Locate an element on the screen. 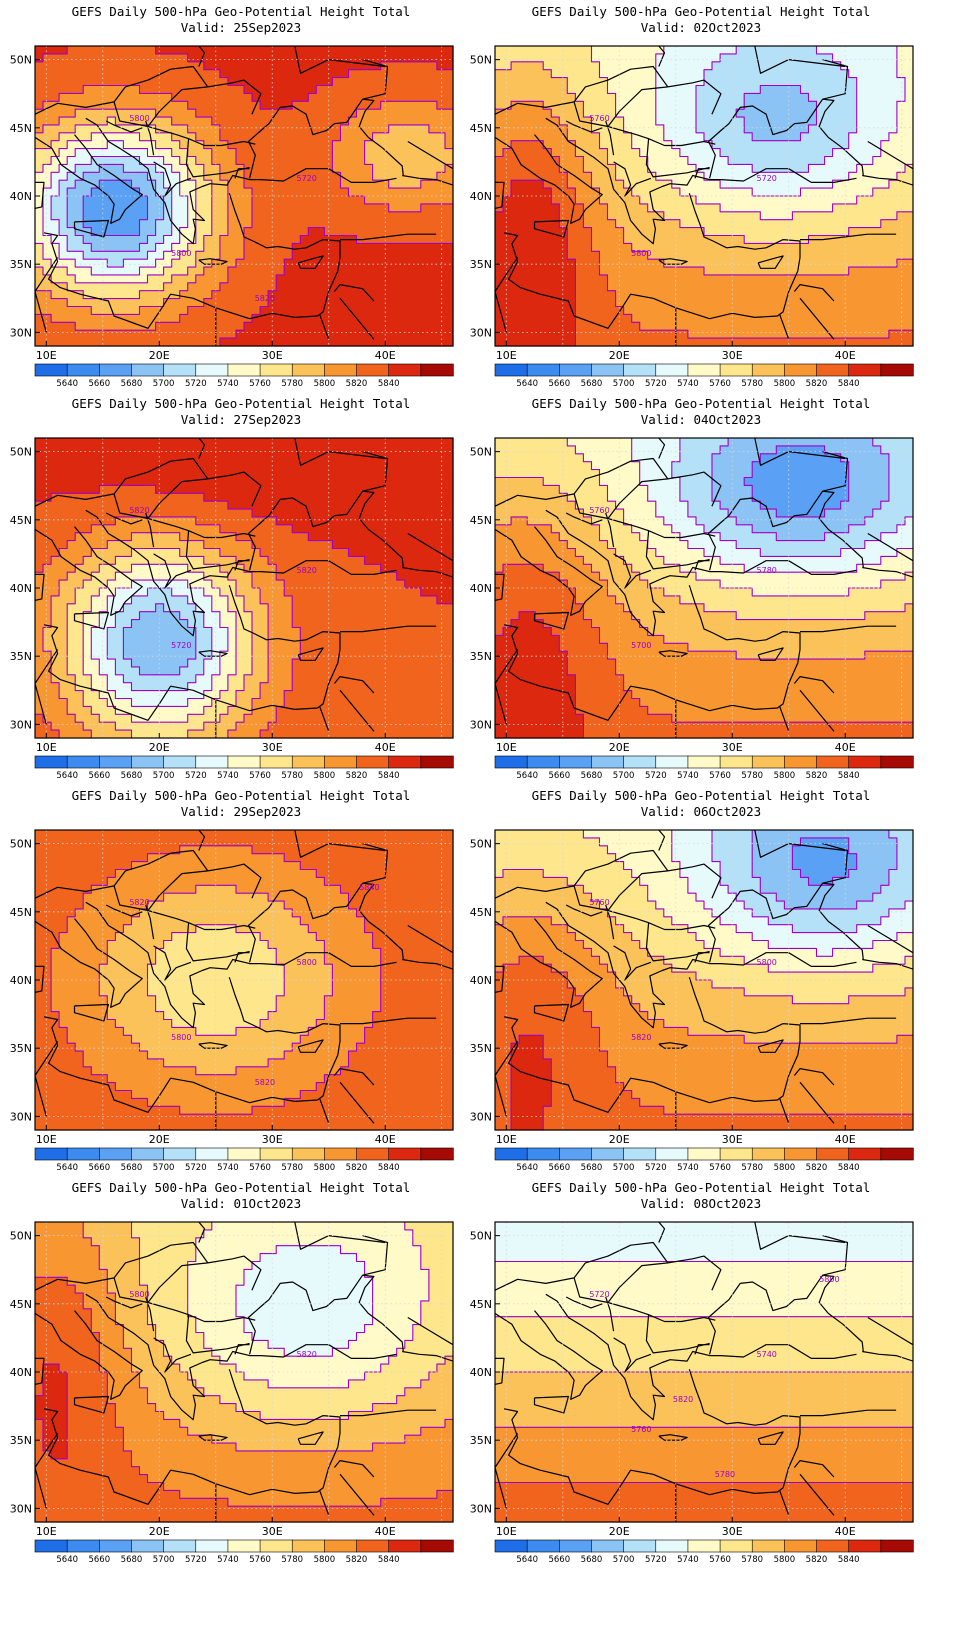 This screenshot has width=964, height=1640. contour-label: 5840 is located at coordinates (369, 887).